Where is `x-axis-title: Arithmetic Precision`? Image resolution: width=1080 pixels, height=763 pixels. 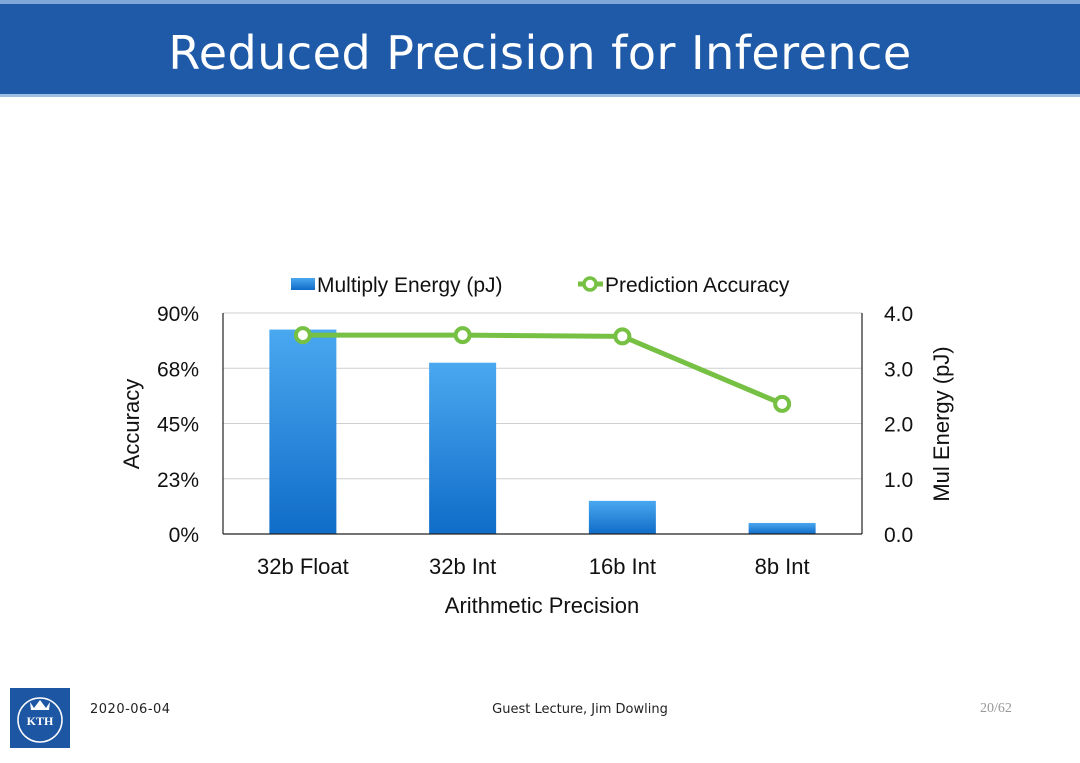
x-axis-title: Arithmetic Precision is located at coordinates (542, 605).